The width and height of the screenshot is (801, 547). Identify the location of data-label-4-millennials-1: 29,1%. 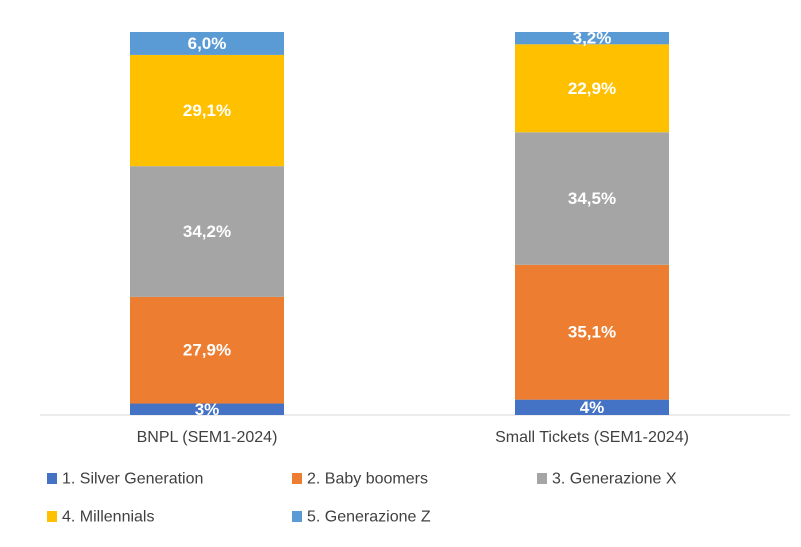
(207, 110).